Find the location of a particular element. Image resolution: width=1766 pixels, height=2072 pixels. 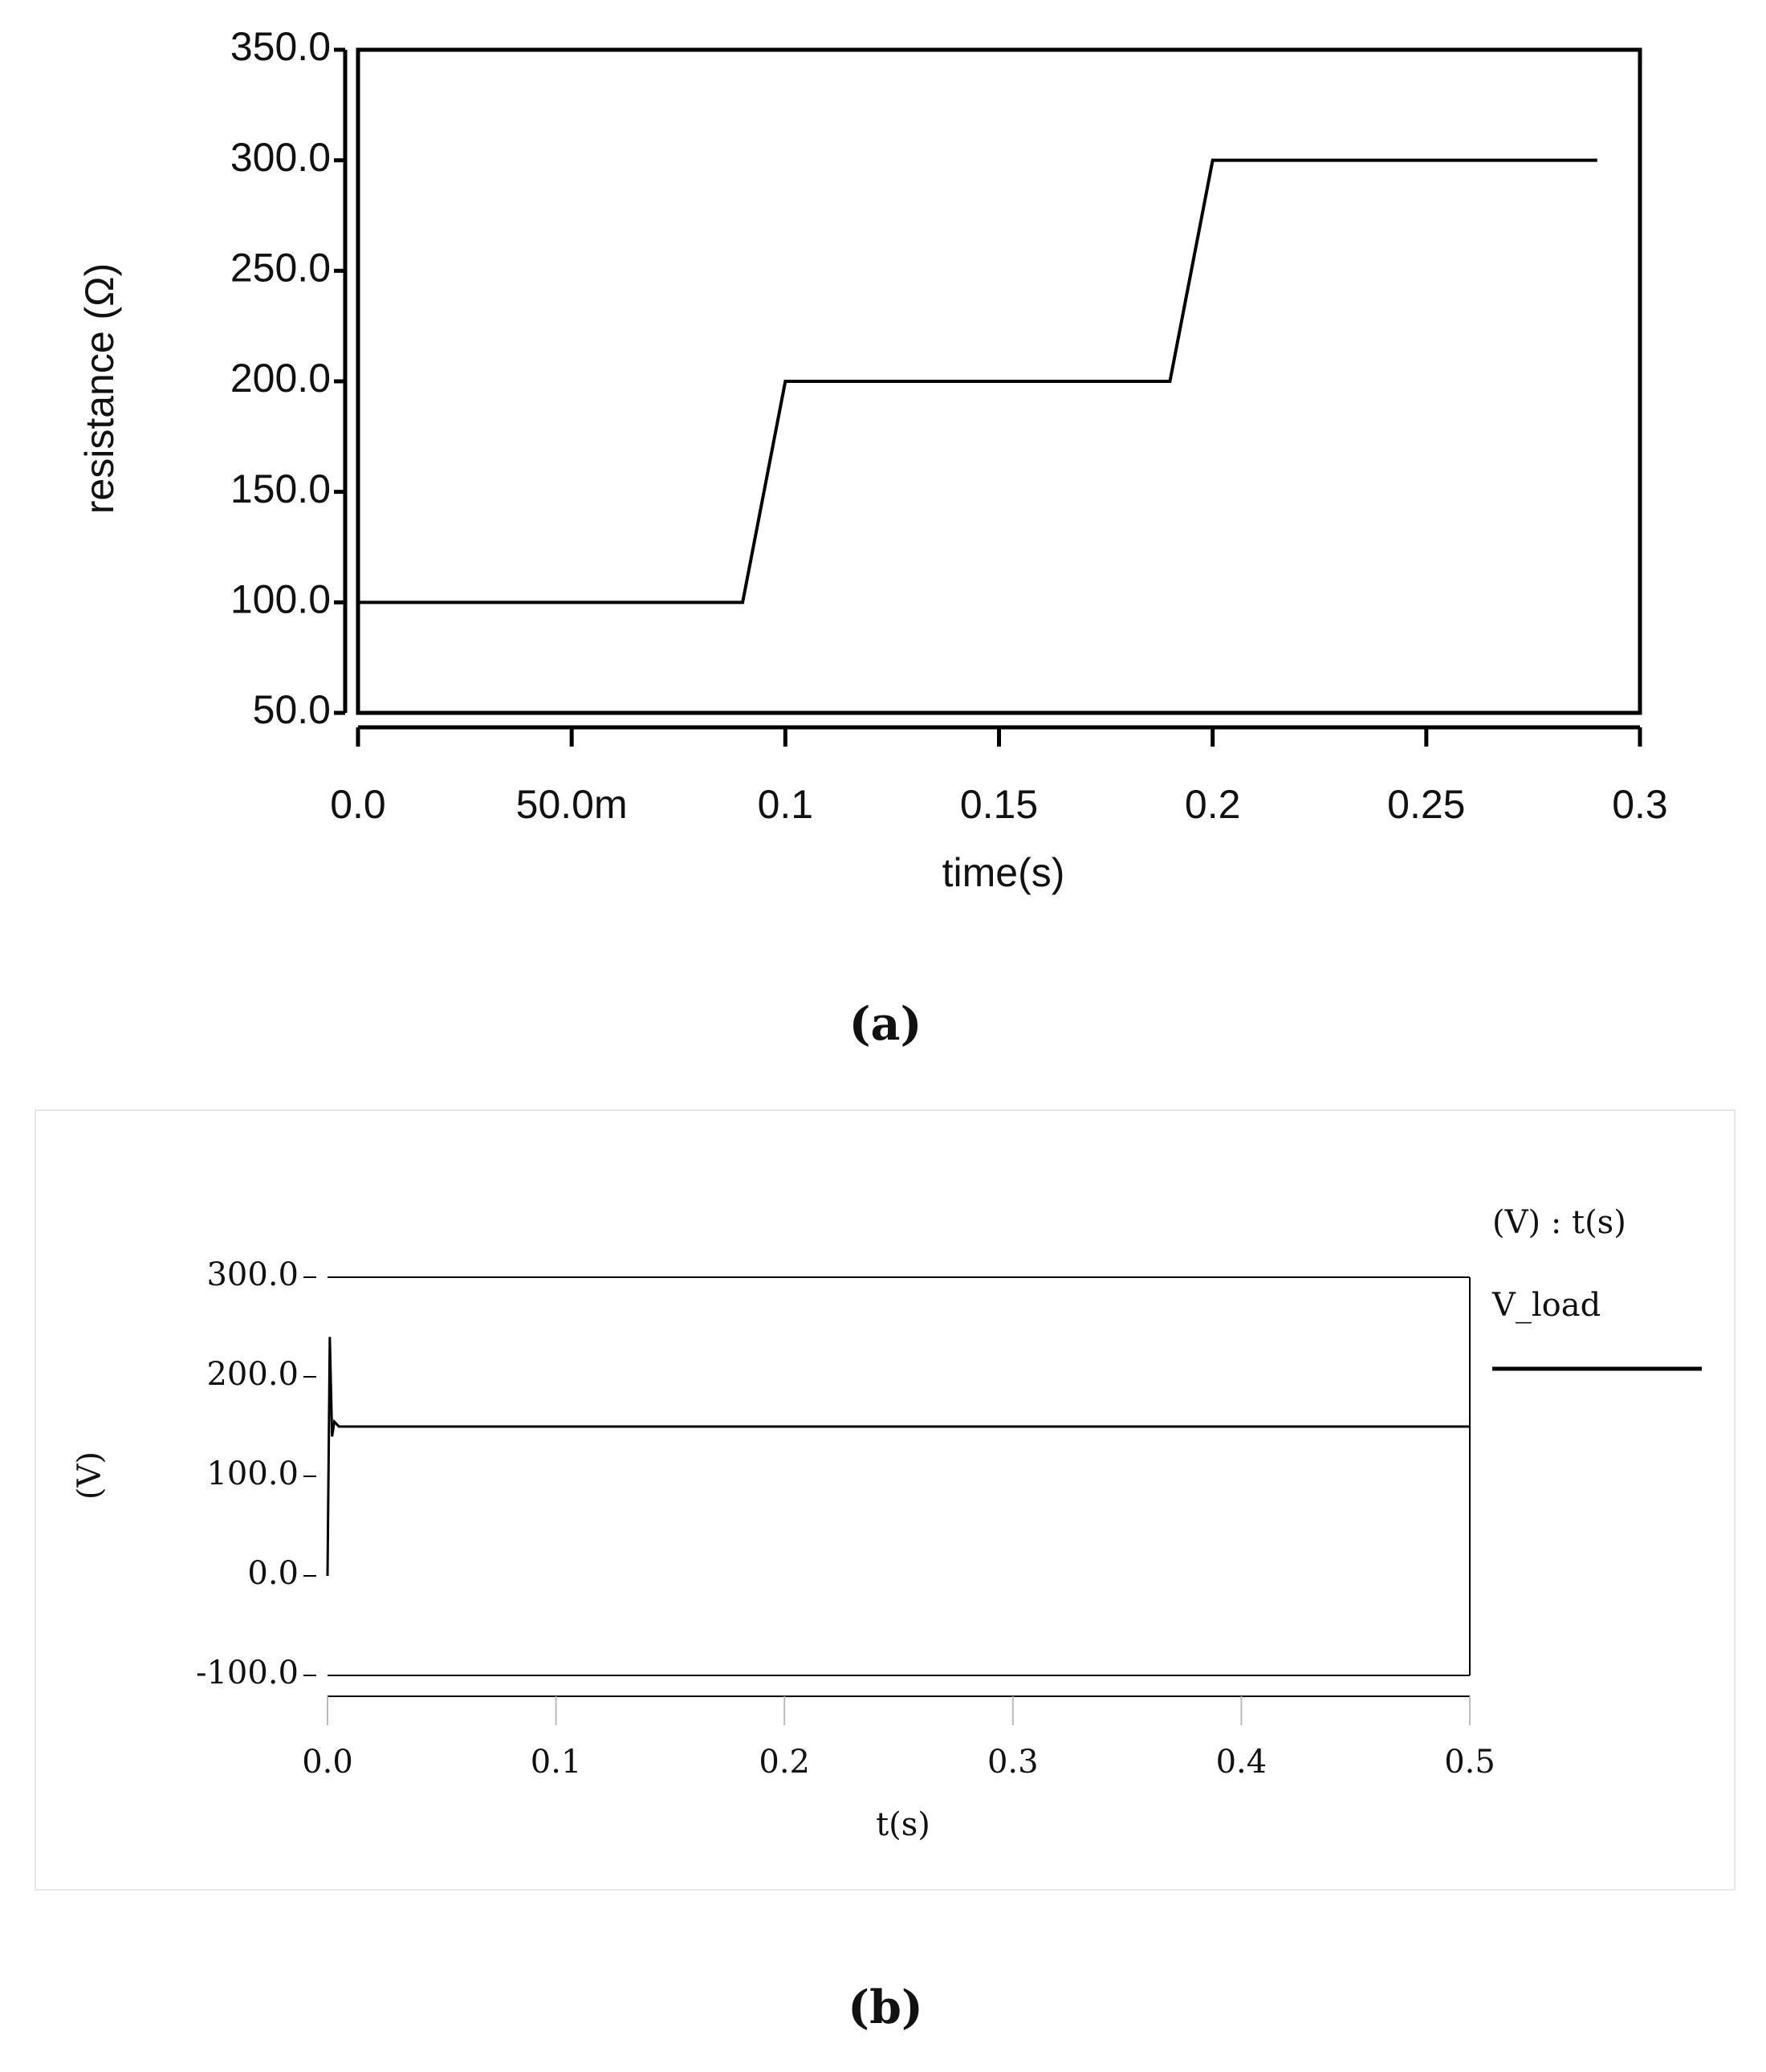

x-tick-label: 50.0m is located at coordinates (572, 804).